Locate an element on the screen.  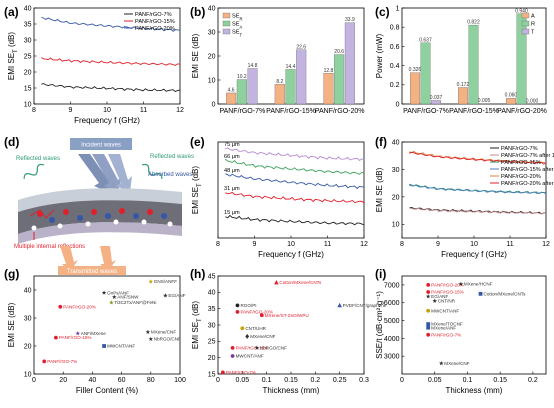
data-point-label-2: PVDF/CNT/graphene is located at coordinates (365, 305).